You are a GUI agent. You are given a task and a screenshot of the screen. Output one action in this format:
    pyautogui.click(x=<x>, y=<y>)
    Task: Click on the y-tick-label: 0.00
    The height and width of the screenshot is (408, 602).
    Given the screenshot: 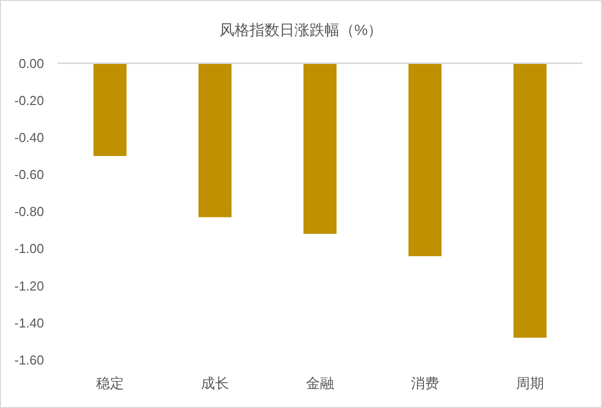 What is the action you would take?
    pyautogui.click(x=31, y=63)
    